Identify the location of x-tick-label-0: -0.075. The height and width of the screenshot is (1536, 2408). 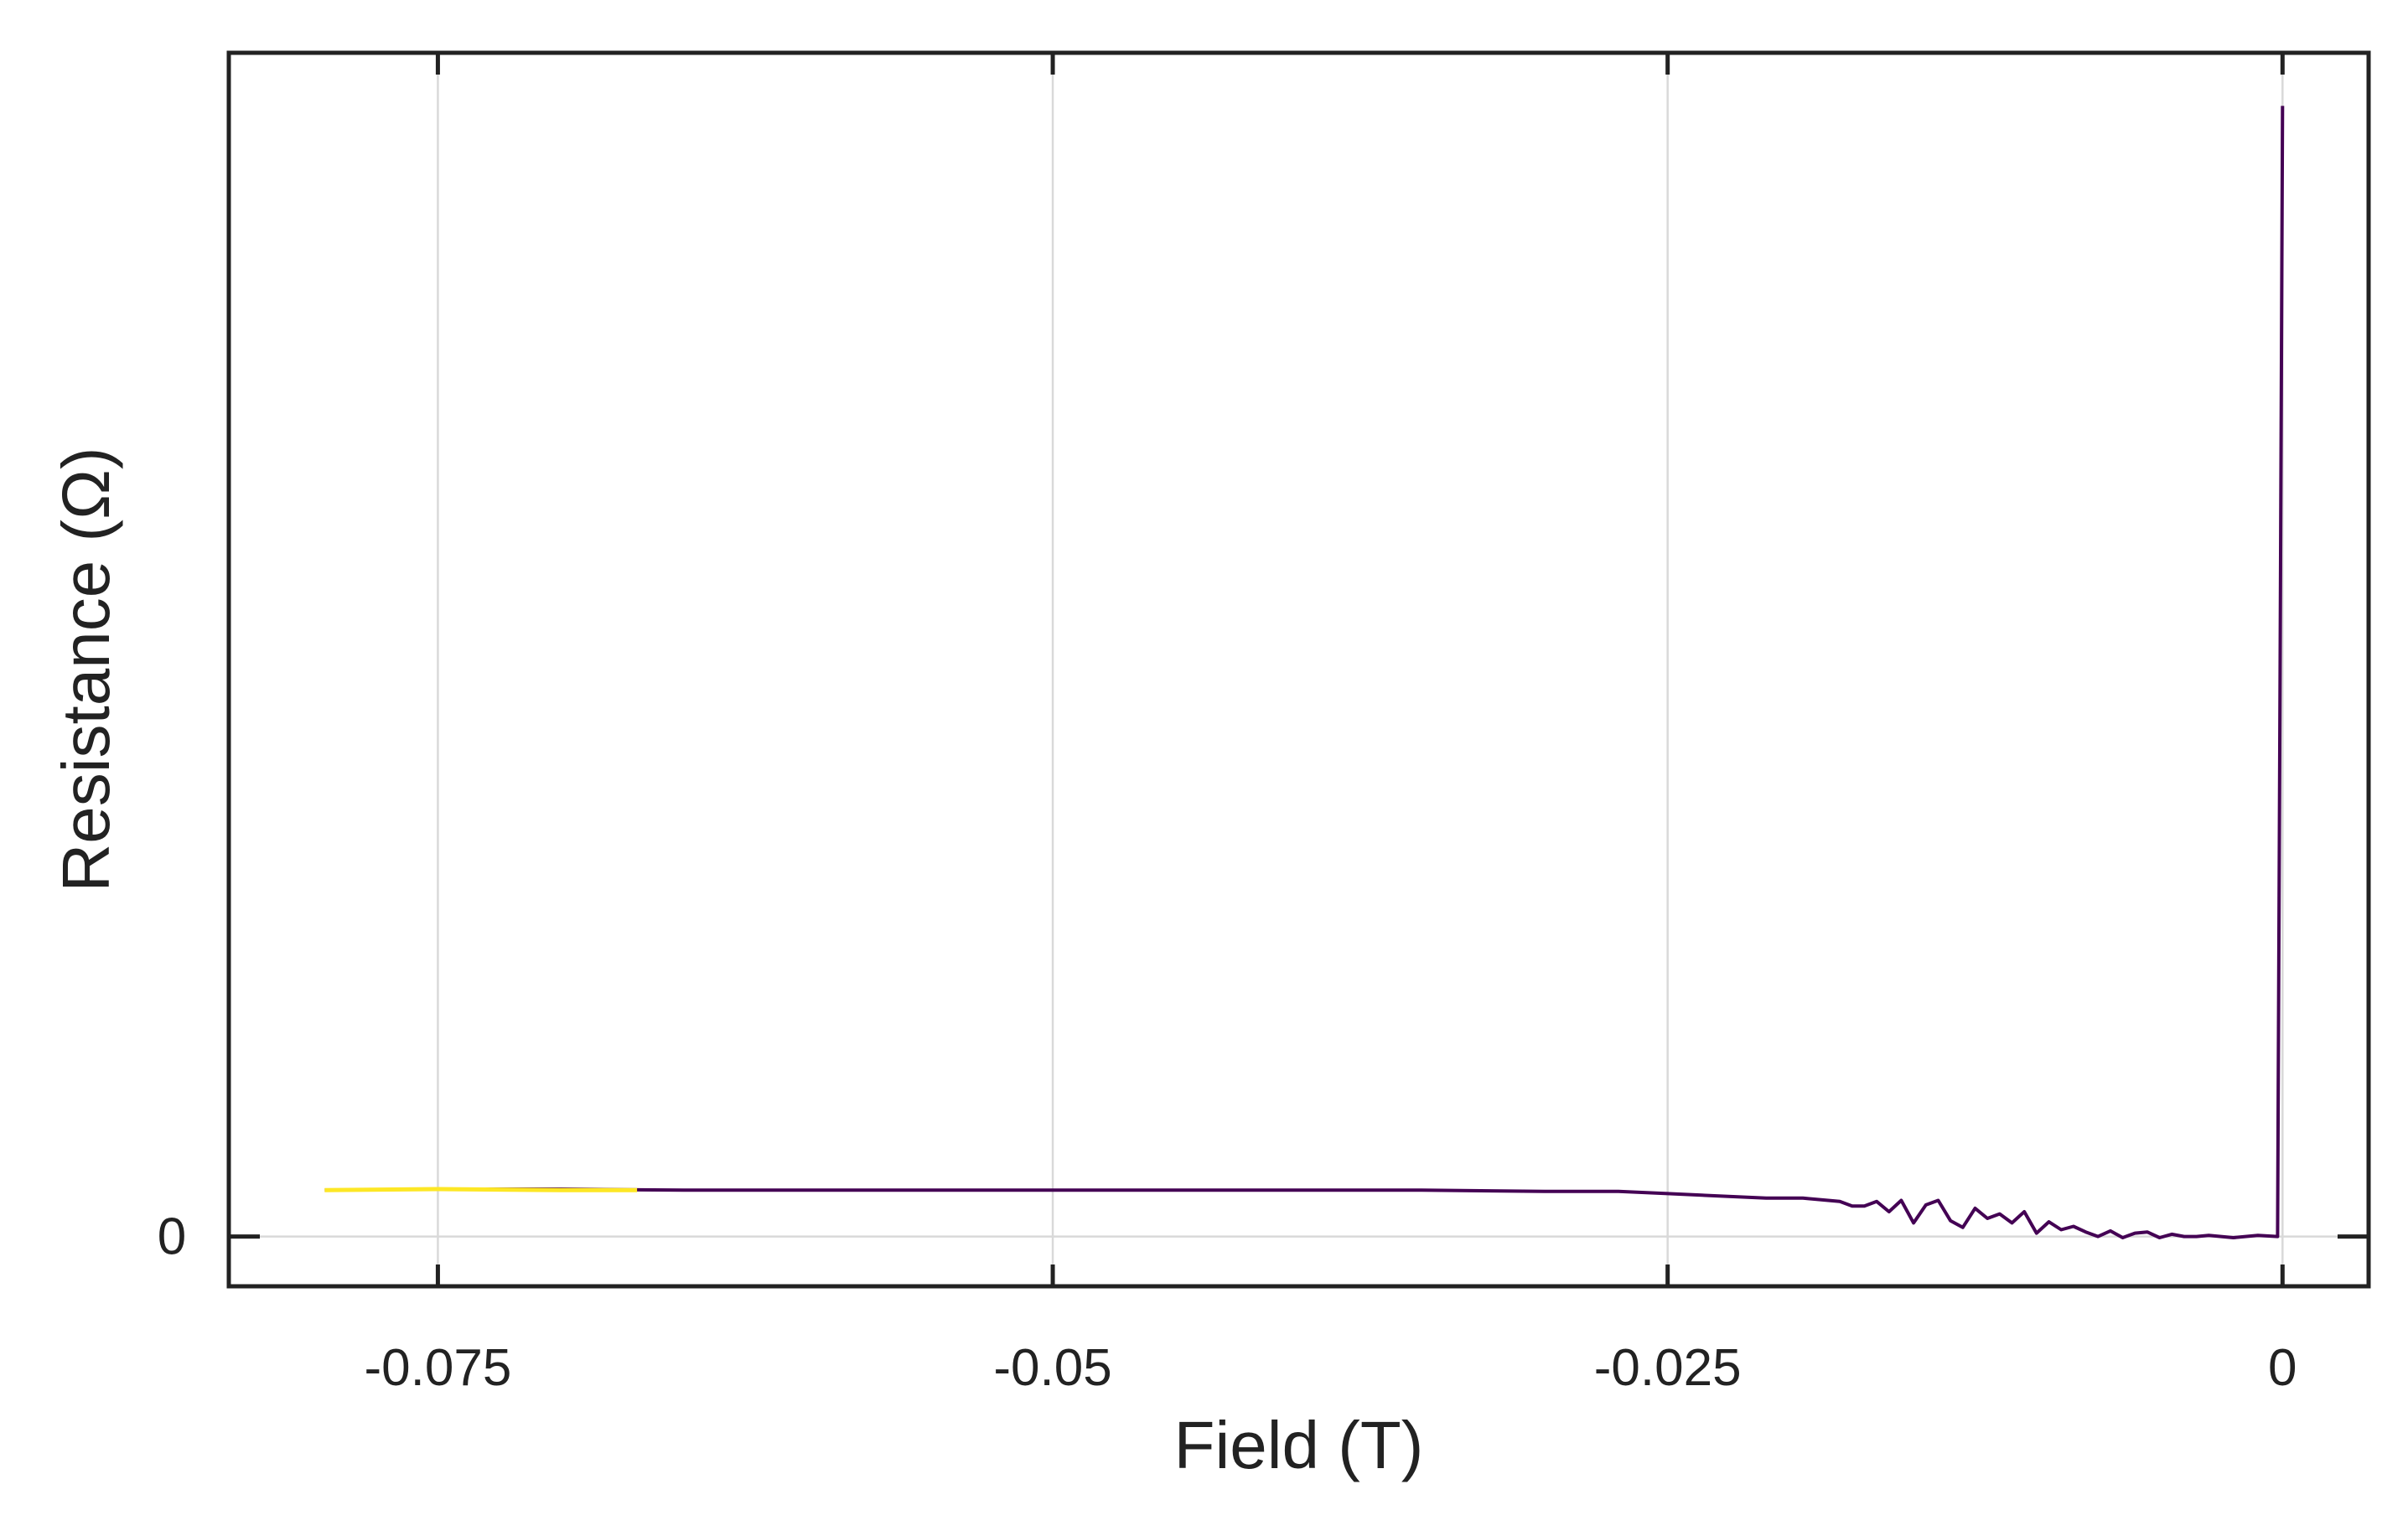
(438, 1368).